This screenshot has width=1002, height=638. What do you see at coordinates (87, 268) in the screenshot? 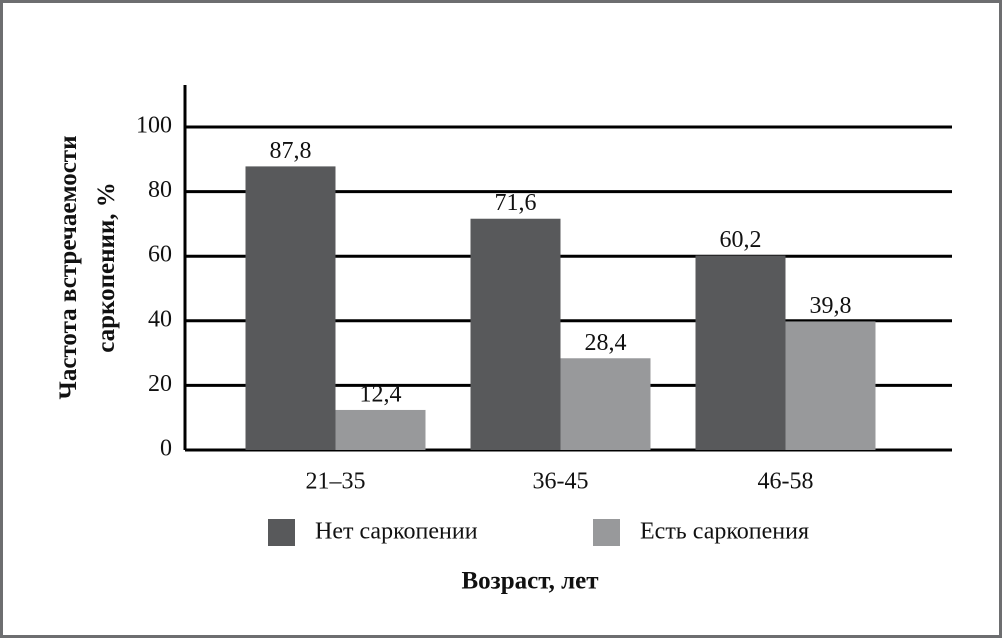
I see `y-axis-label: Частота встречаемости саркопении, %` at bounding box center [87, 268].